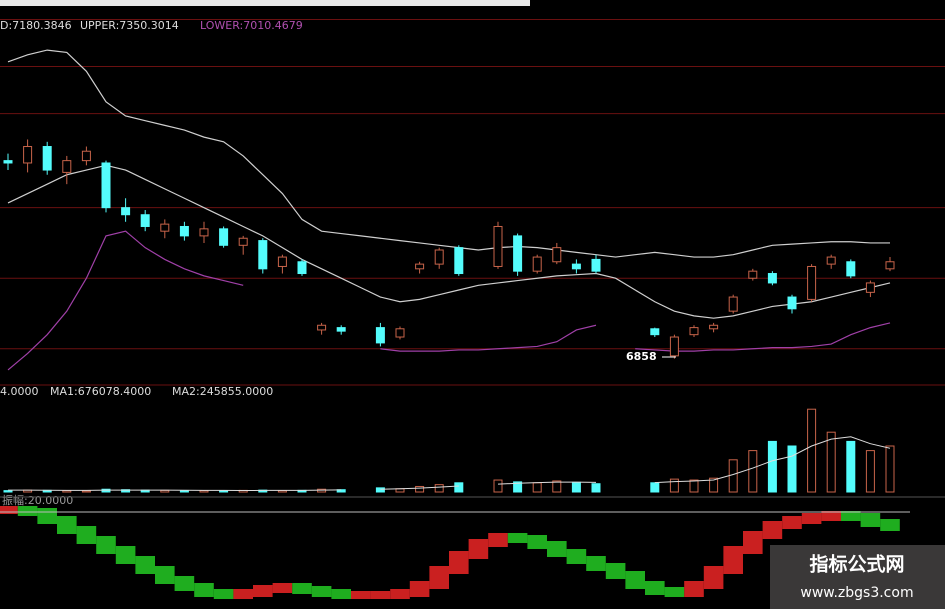 The width and height of the screenshot is (945, 609). What do you see at coordinates (856, 593) in the screenshot?
I see `watermark-url: www.zbgs3.com` at bounding box center [856, 593].